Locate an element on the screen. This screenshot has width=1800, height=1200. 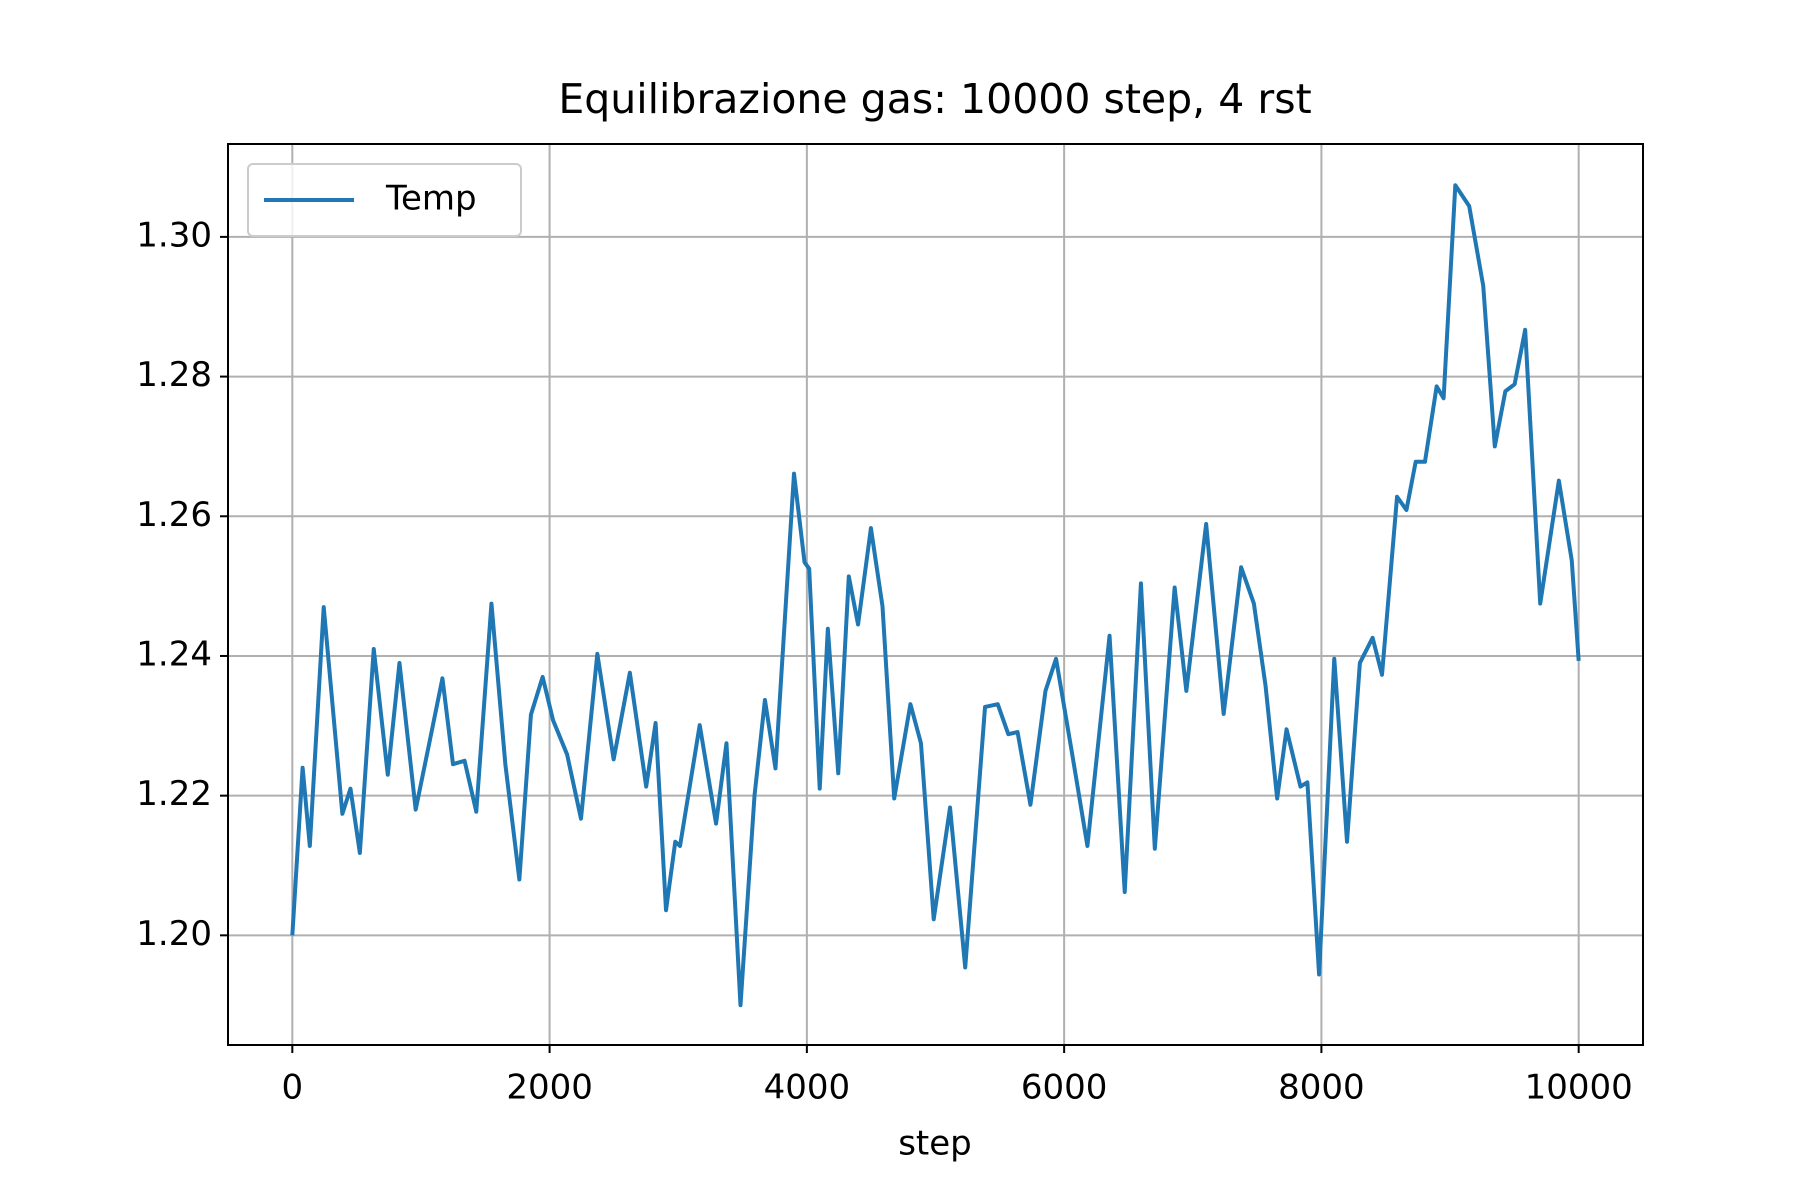
y-tick-label: 1.30 is located at coordinates (174, 235).